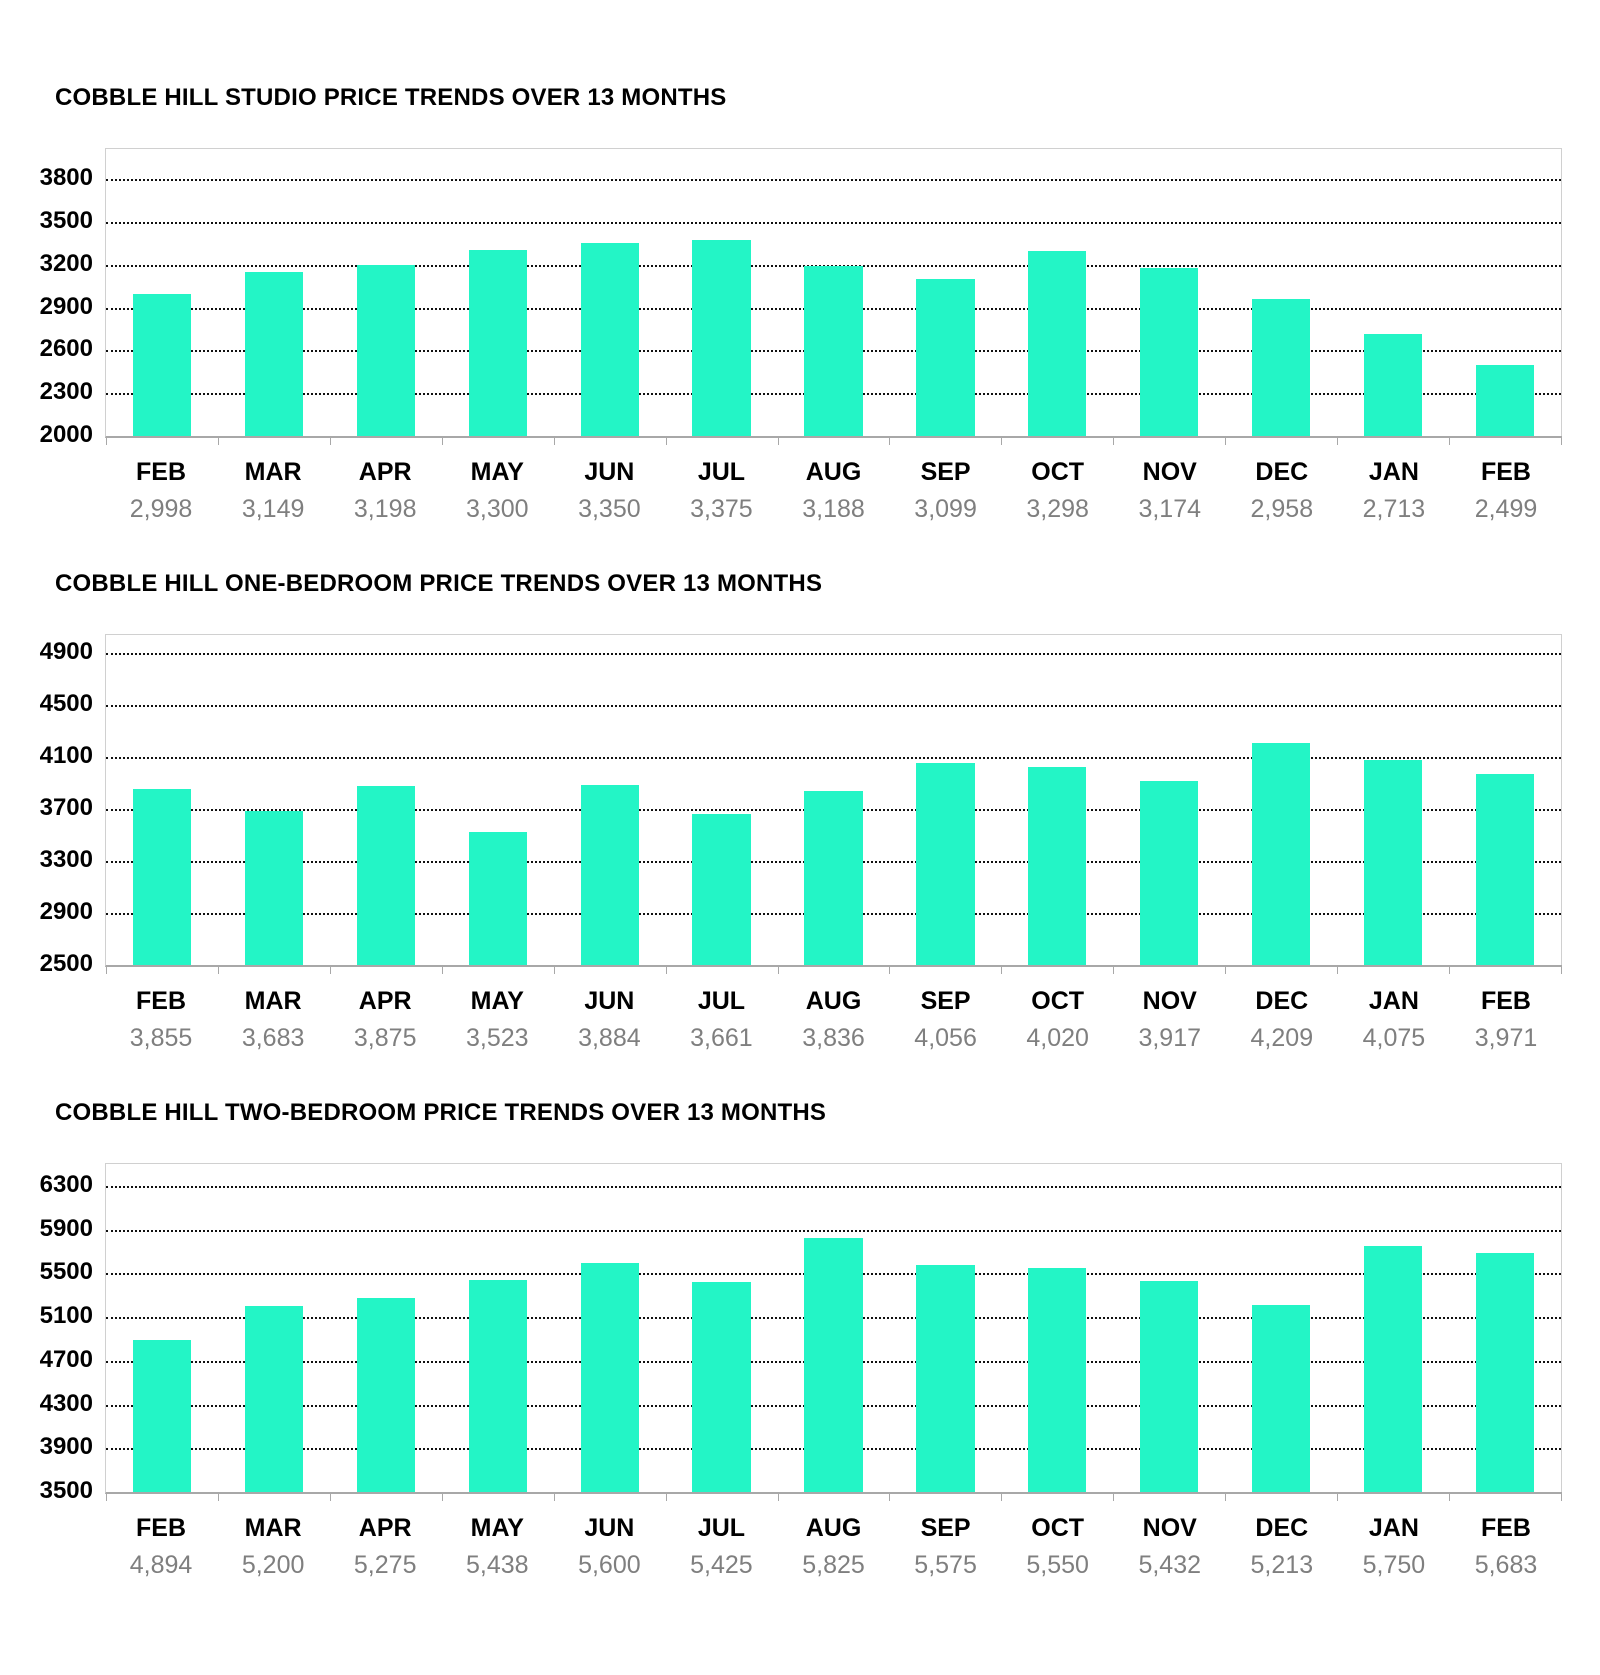  Describe the element at coordinates (161, 509) in the screenshot. I see `value-label: 2,998` at that location.